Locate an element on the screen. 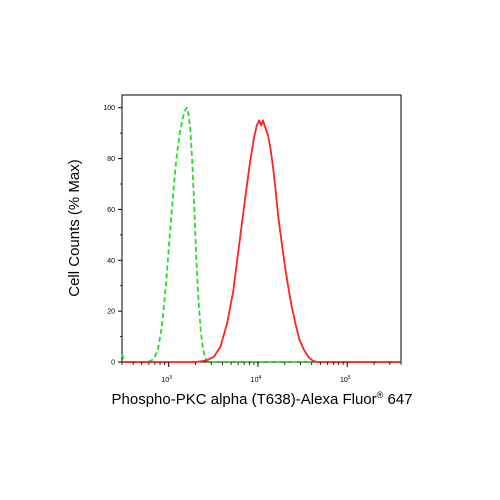 The image size is (500, 500). x-axis-ticks: 10³ 10⁴ 10⁵ is located at coordinates (261, 373).